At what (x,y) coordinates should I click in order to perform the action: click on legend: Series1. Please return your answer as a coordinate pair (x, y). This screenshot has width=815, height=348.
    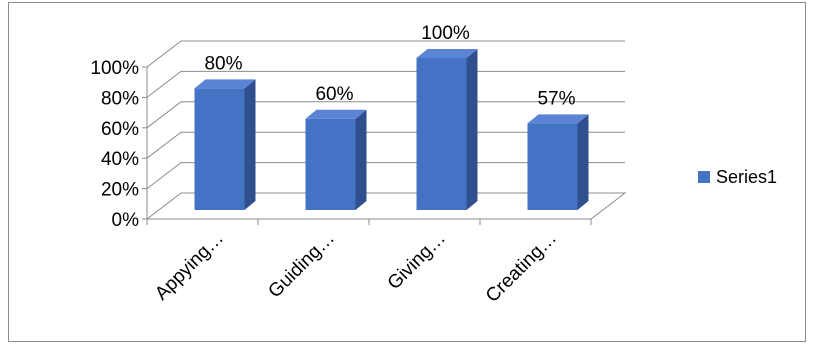
    Looking at the image, I should click on (737, 177).